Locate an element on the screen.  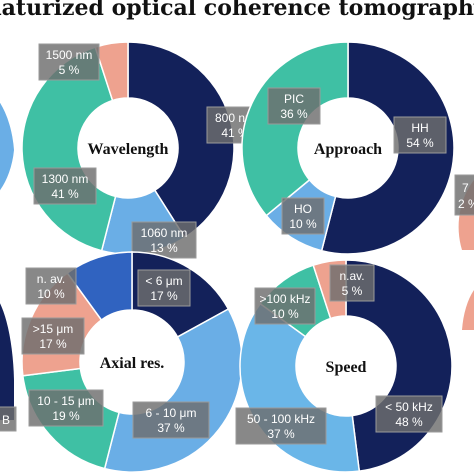
data-label-value: 41 % is located at coordinates (65, 194).